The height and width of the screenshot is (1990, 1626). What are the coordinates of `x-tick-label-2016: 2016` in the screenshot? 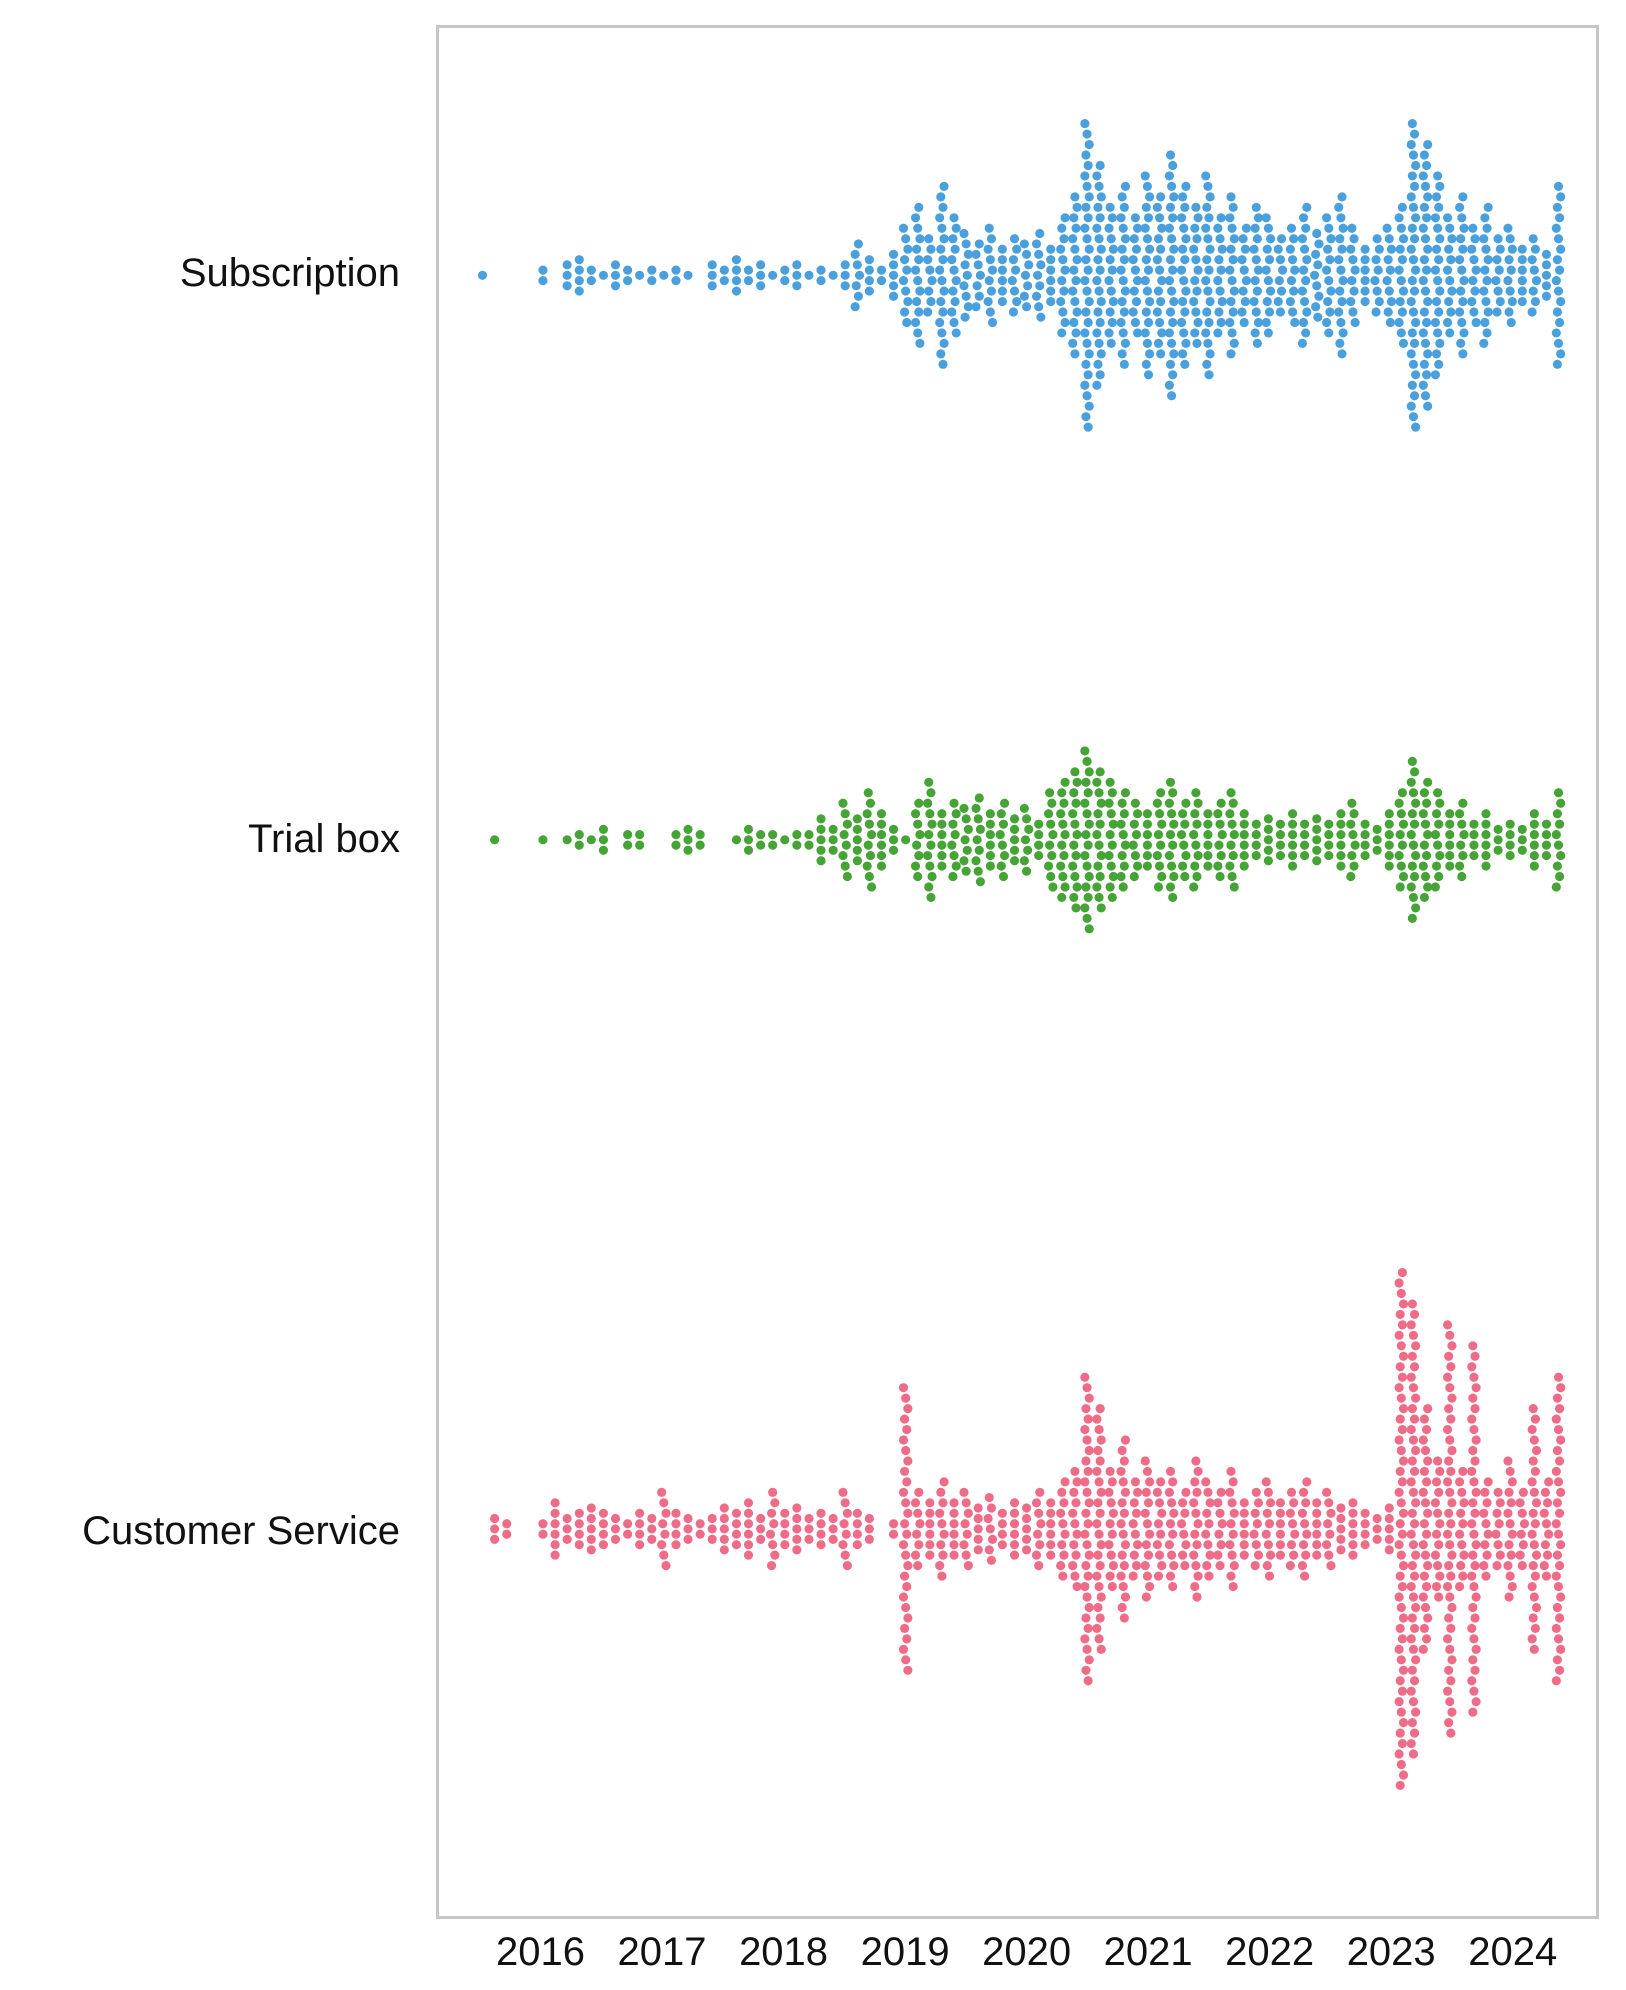 It's located at (540, 1952).